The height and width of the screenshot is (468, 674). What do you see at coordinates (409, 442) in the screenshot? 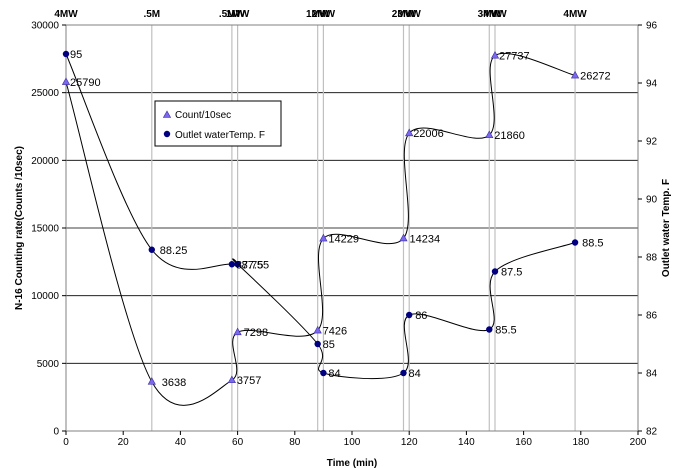
I see `x-tick-label: 120` at bounding box center [409, 442].